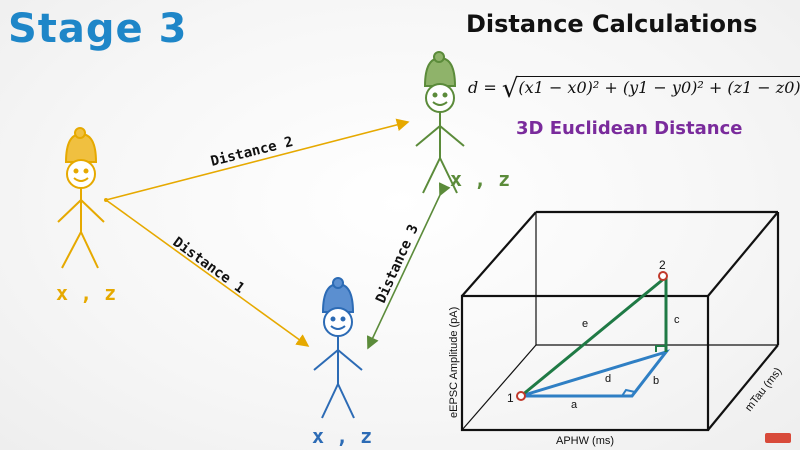 Image resolution: width=800 pixels, height=450 pixels. Describe the element at coordinates (510, 398) in the screenshot. I see `point-1-label: 1` at that location.